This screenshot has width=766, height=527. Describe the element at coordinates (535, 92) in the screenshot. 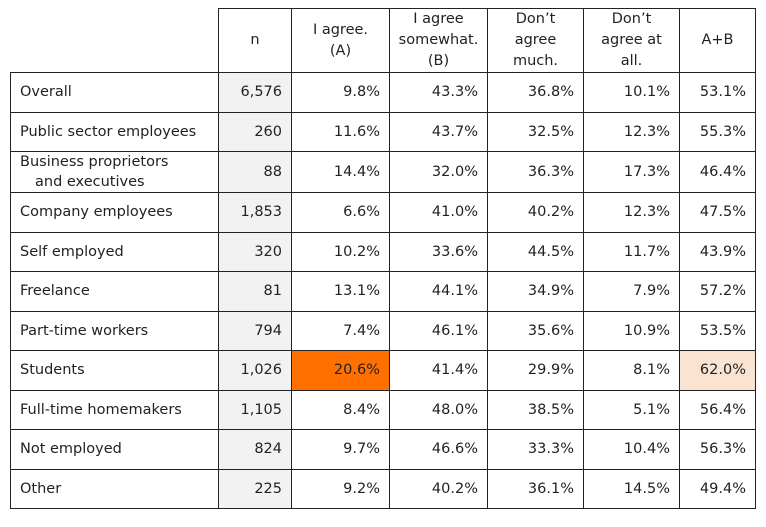

I see `cell-c: 36.8%` at that location.